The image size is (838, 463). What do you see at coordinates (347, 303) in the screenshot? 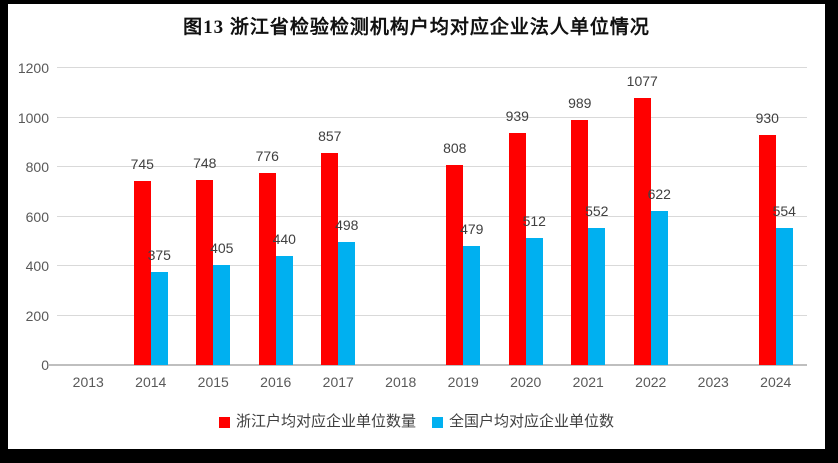
I see `bar-national-2017` at bounding box center [347, 303].